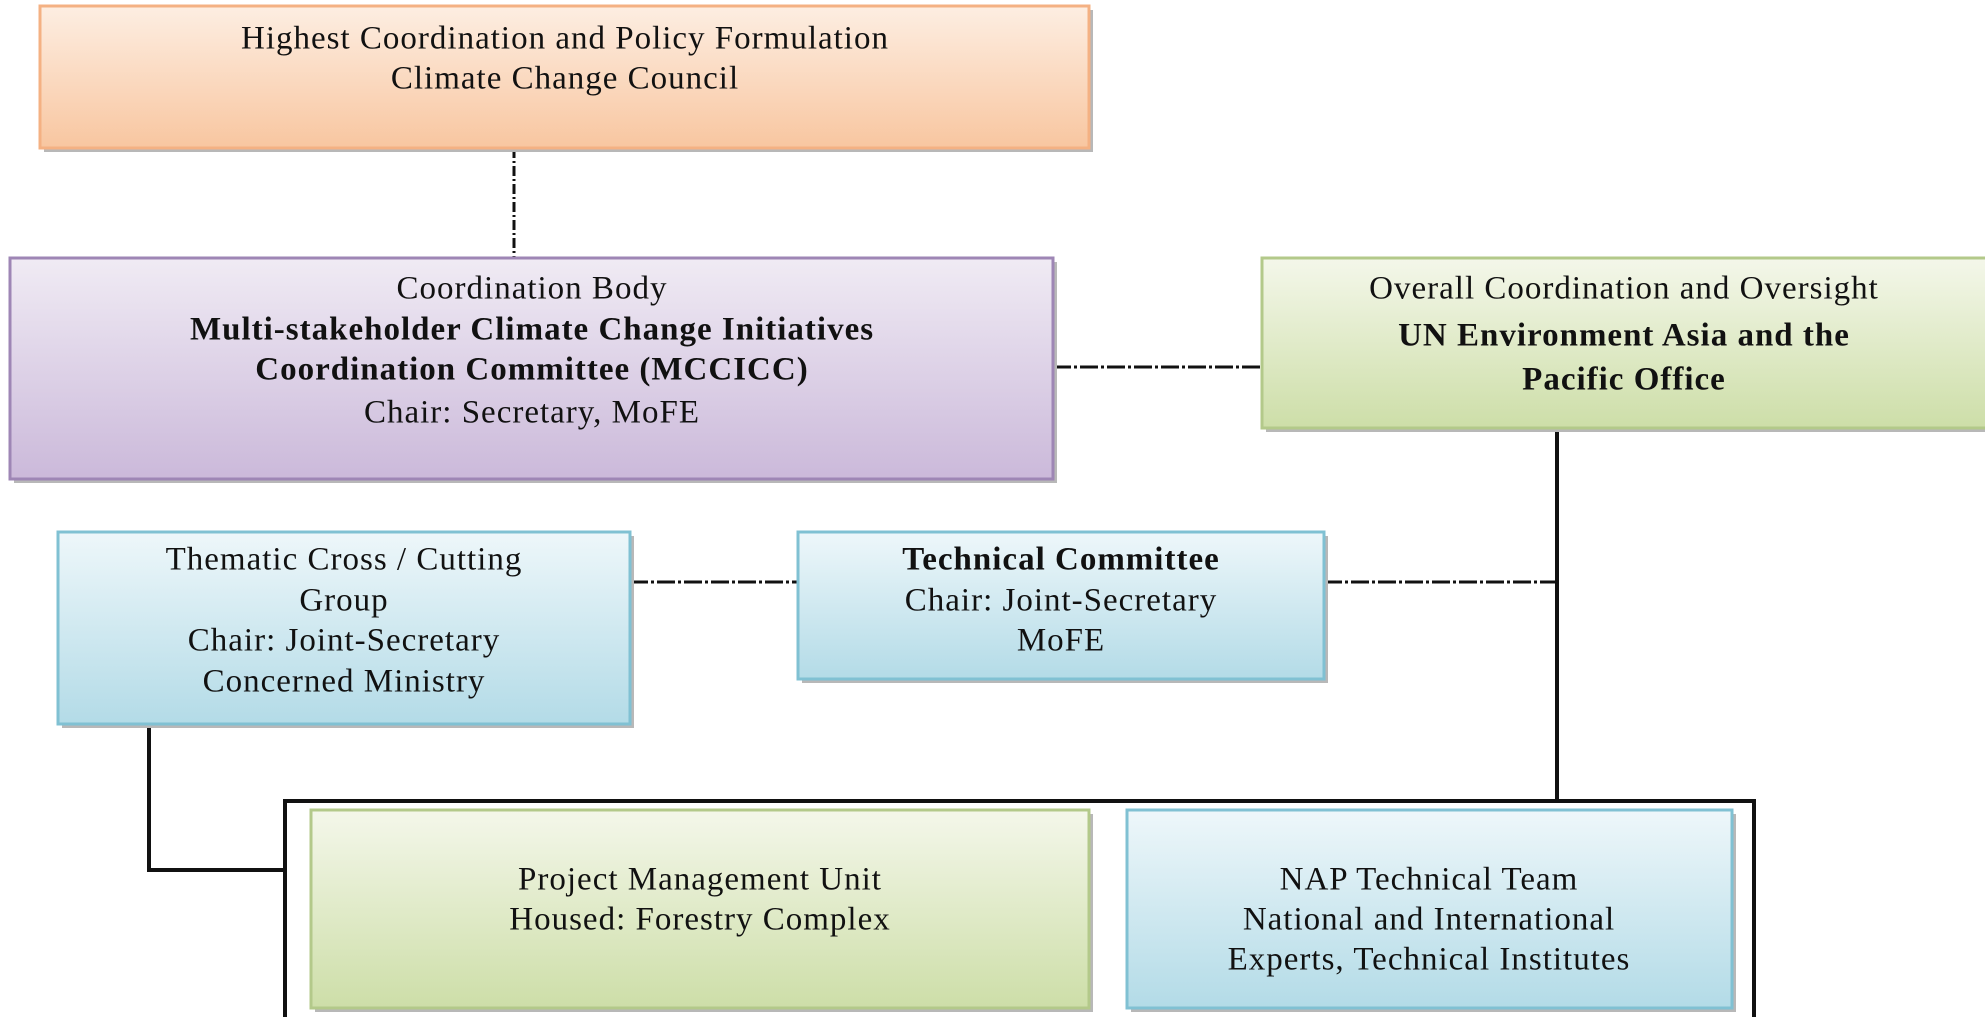 Image resolution: width=1985 pixels, height=1017 pixels. What do you see at coordinates (700, 880) in the screenshot?
I see `box-text: Project Management Unit` at bounding box center [700, 880].